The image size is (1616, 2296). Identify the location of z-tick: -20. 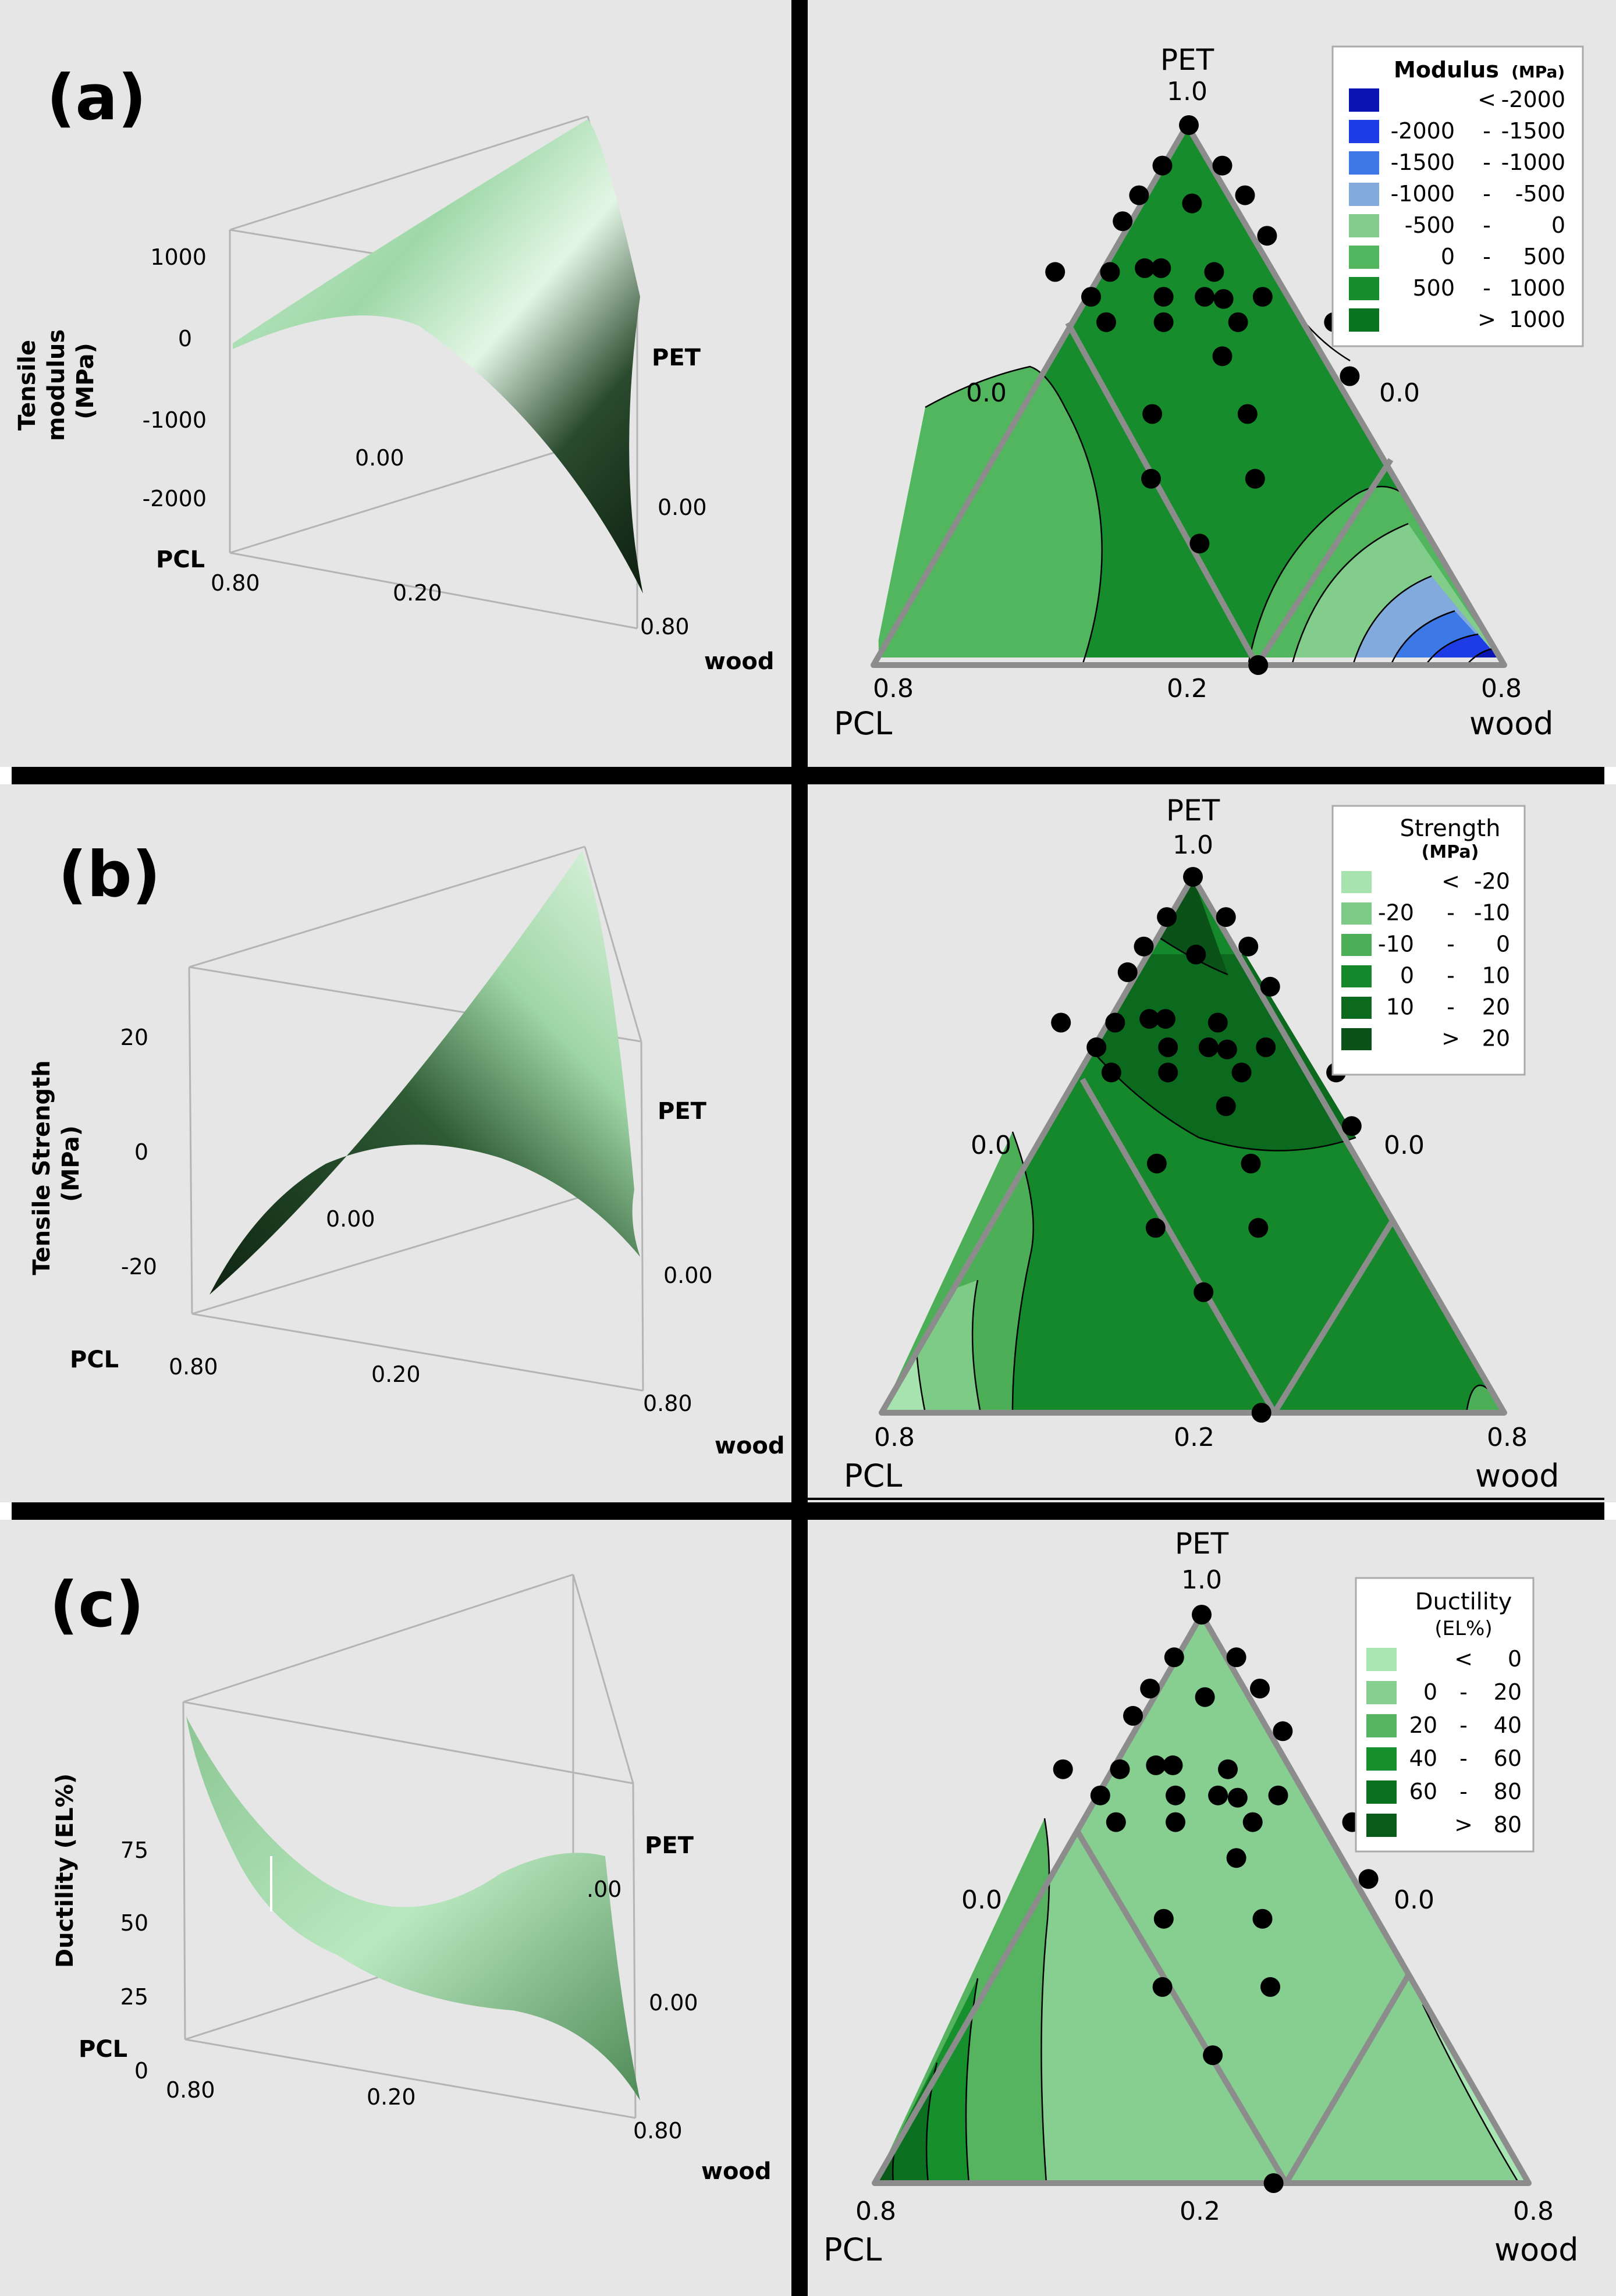
(139, 1266).